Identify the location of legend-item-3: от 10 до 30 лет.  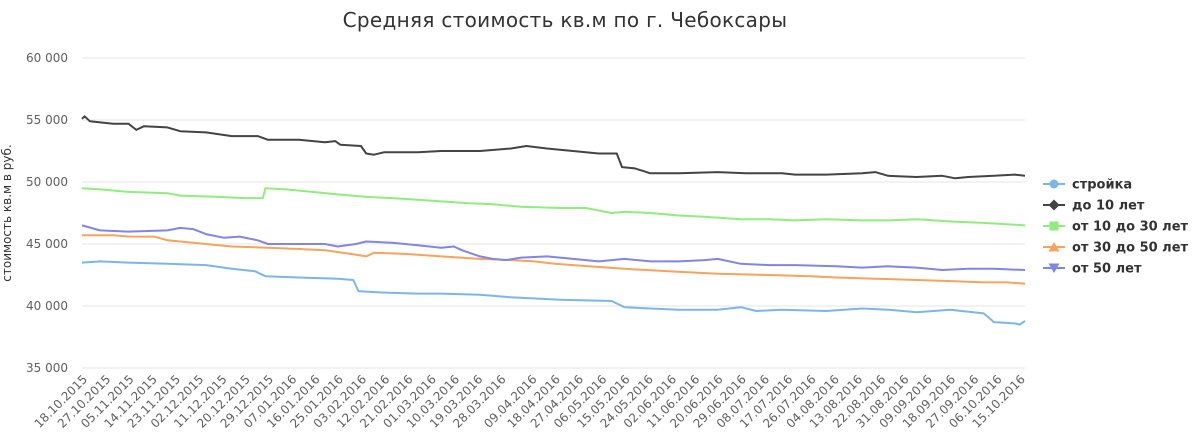
(1116, 227).